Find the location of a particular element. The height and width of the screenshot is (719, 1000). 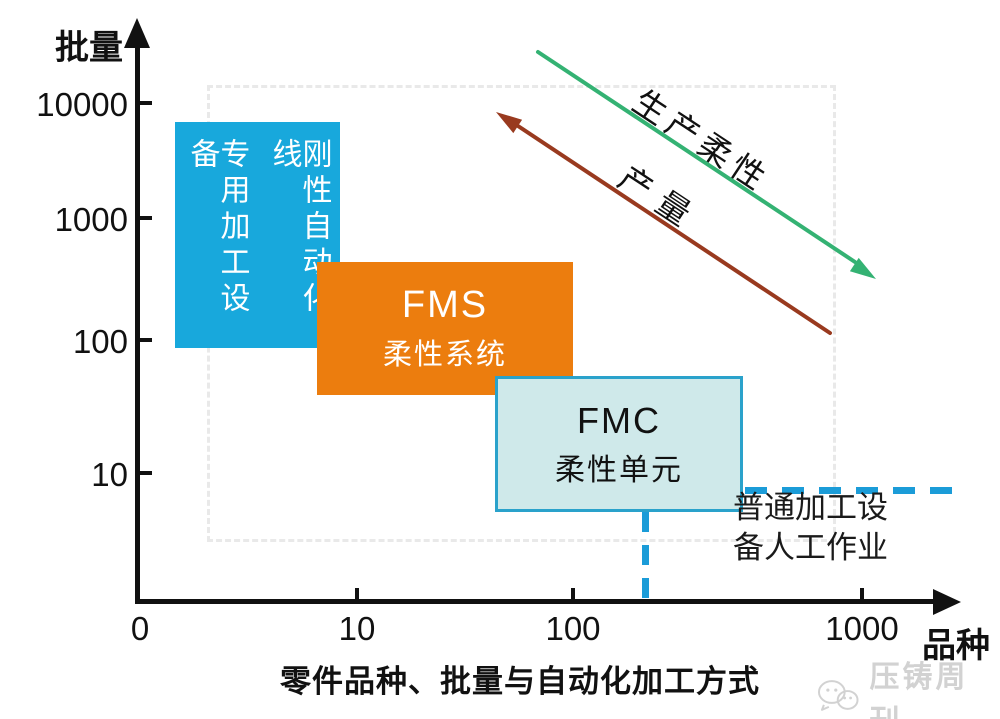

x-tick-label-100: 100 is located at coordinates (573, 628).